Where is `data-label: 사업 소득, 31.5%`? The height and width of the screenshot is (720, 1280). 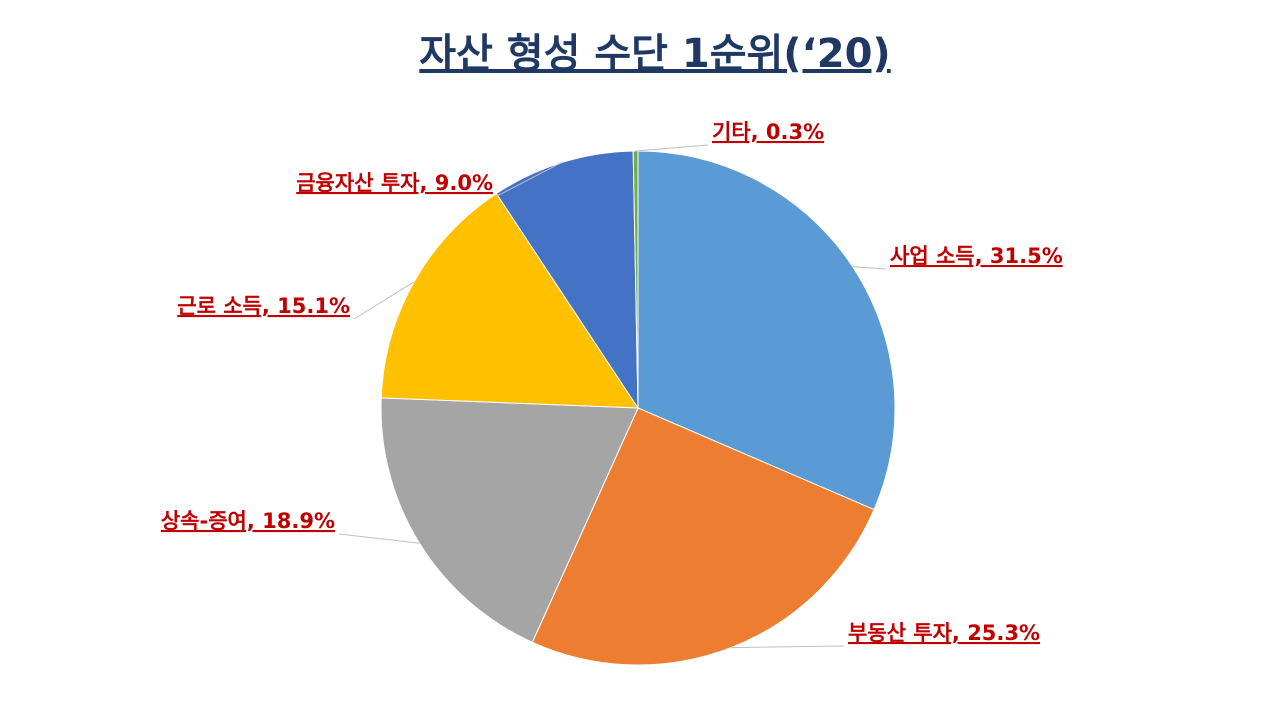
data-label: 사업 소득, 31.5% is located at coordinates (976, 256).